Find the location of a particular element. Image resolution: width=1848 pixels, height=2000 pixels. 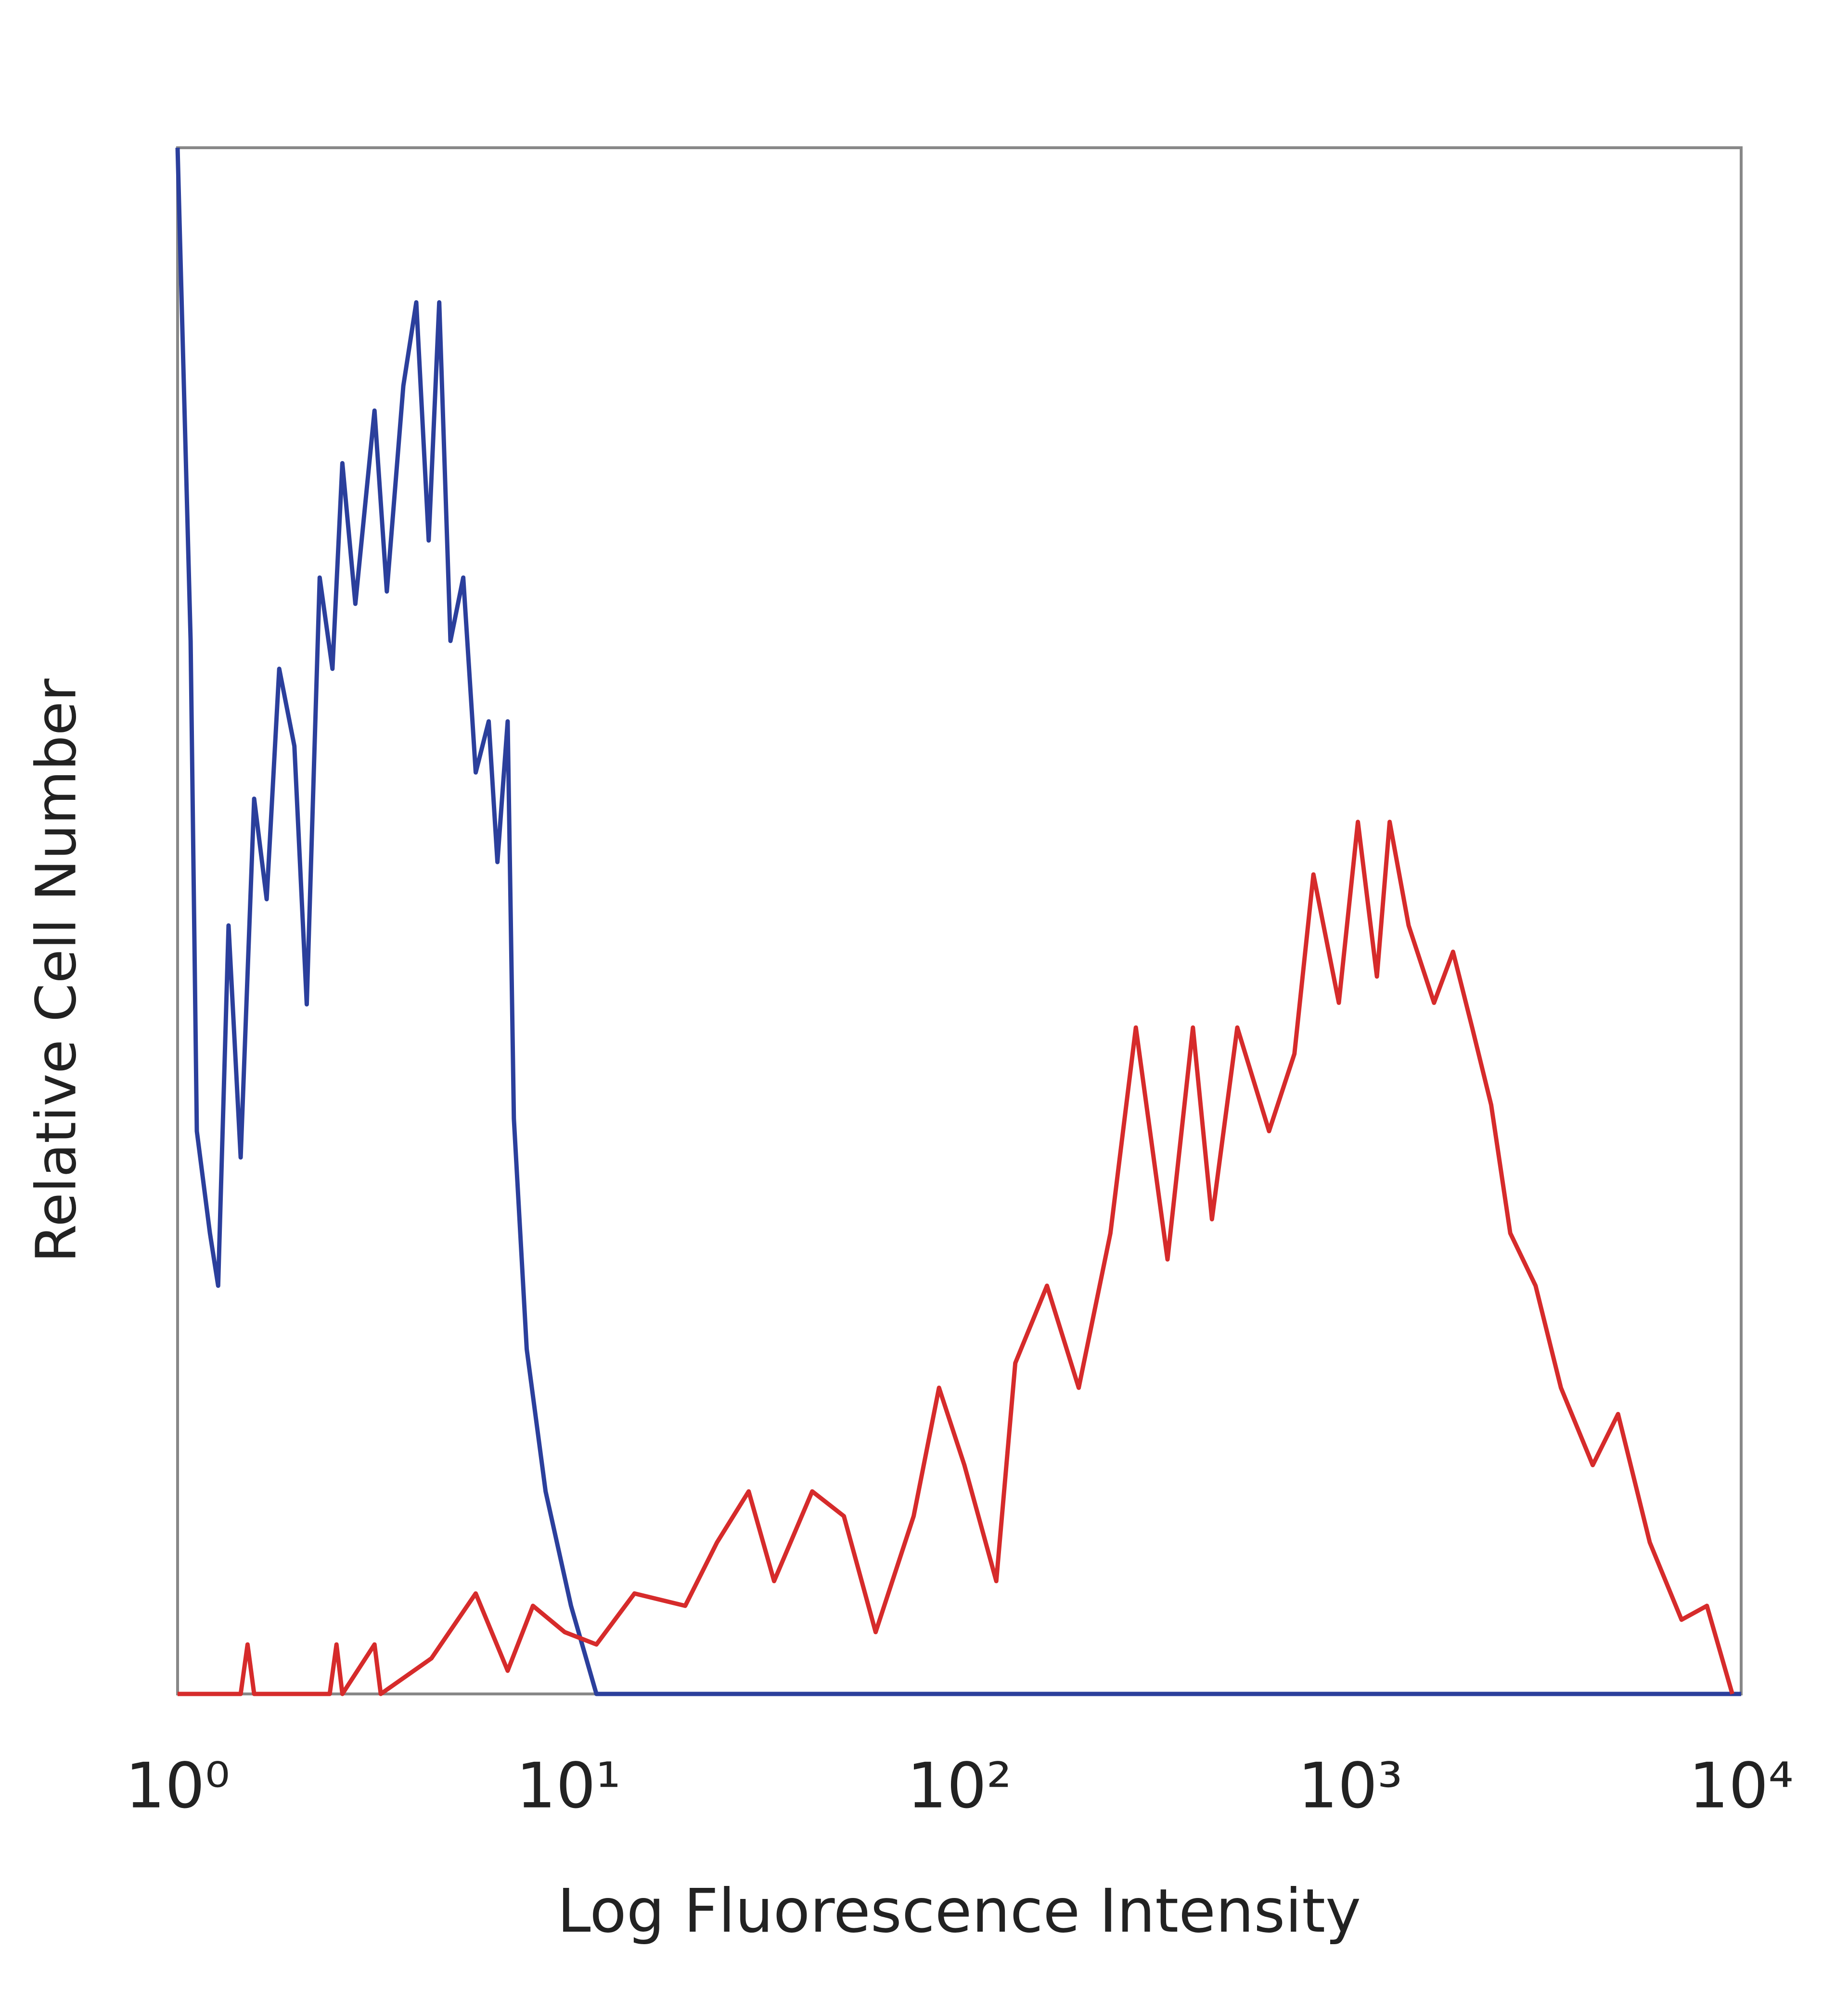

x-tick-label: 10⁰ is located at coordinates (177, 1785).